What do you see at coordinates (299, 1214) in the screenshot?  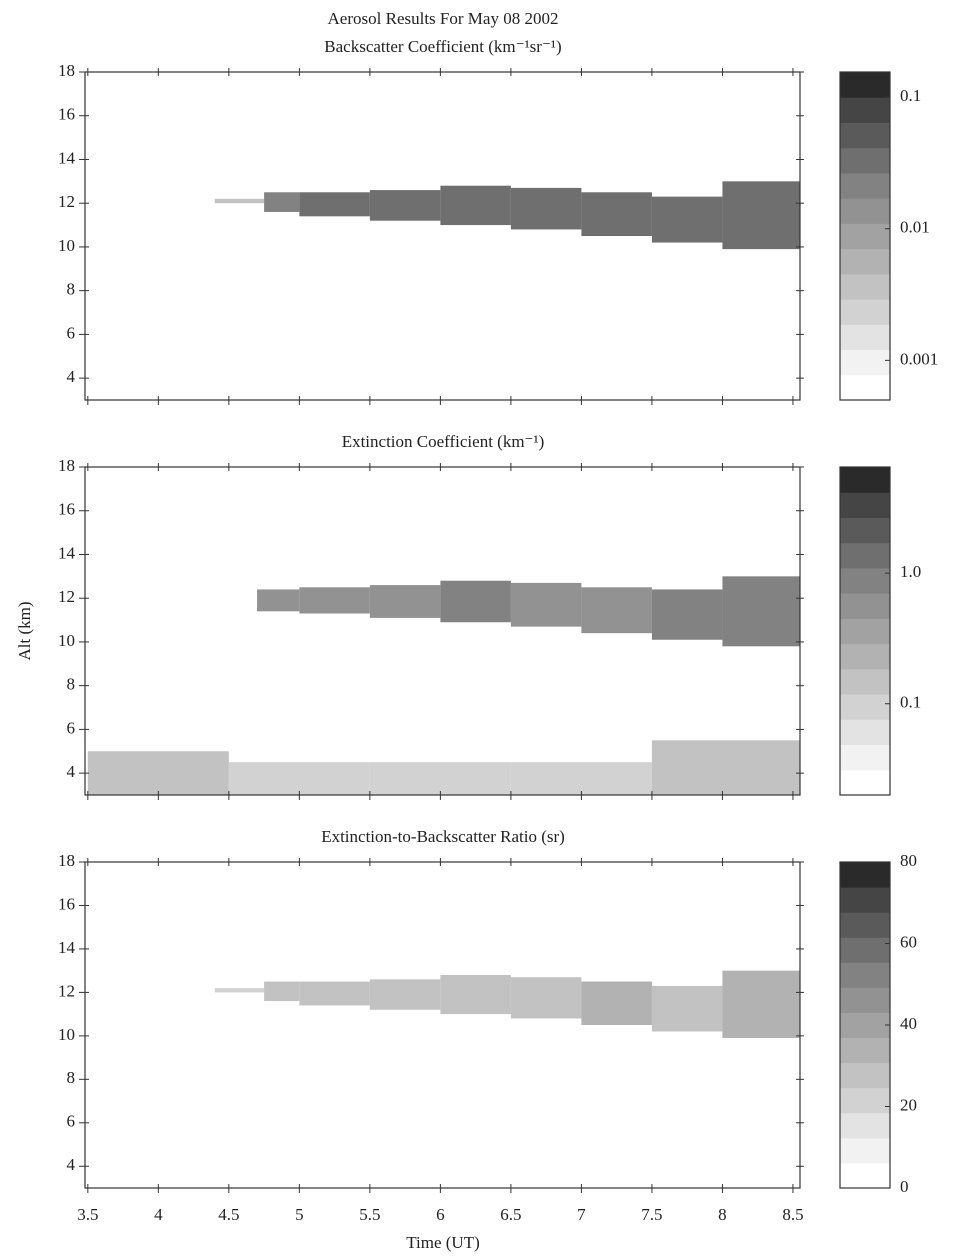 I see `x-tick-label: 5` at bounding box center [299, 1214].